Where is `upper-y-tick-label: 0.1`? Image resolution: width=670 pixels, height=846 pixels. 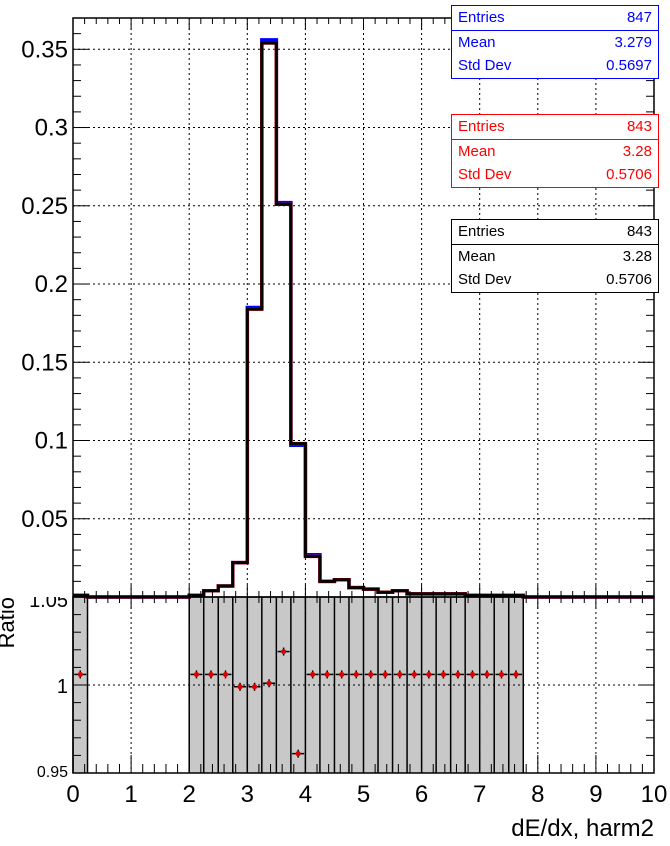
upper-y-tick-label: 0.1 is located at coordinates (51, 441).